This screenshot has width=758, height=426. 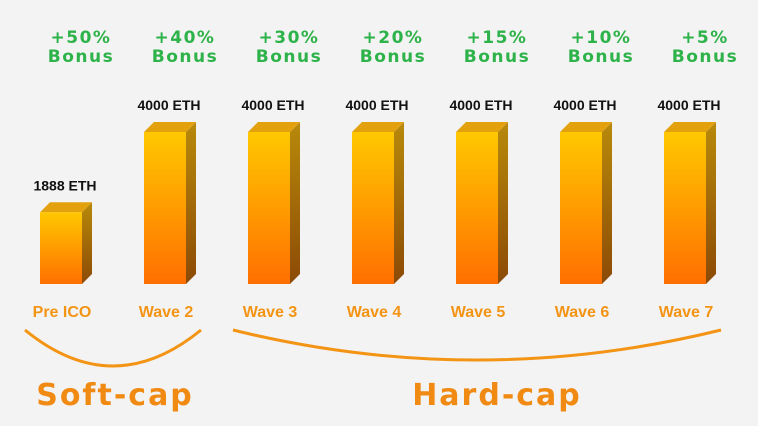 What do you see at coordinates (166, 312) in the screenshot?
I see `category-label: Wave 2` at bounding box center [166, 312].